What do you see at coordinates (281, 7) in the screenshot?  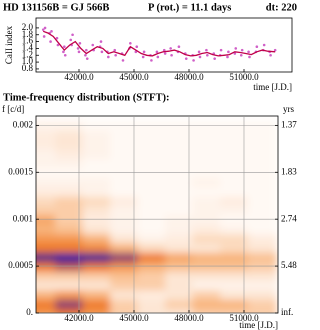 I see `annotation: dt: 220` at bounding box center [281, 7].